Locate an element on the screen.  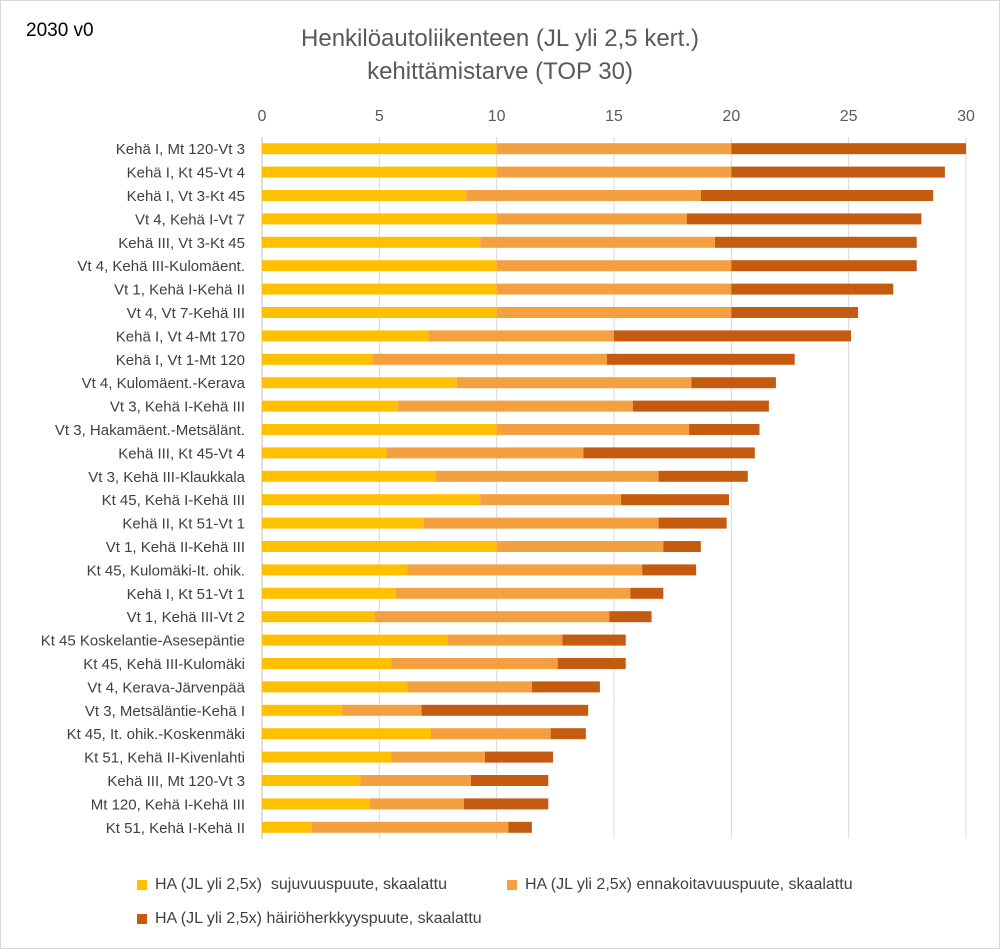
legend-swatch-ennakoitavuus is located at coordinates (512, 885).